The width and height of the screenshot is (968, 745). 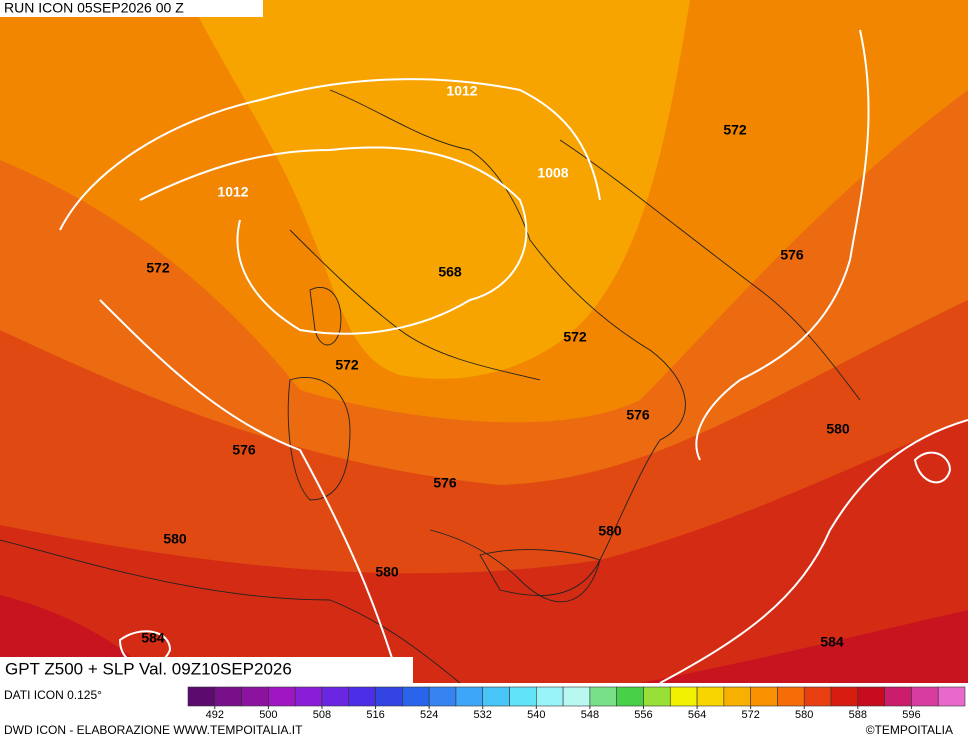 I want to click on run-box, so click(x=131, y=8).